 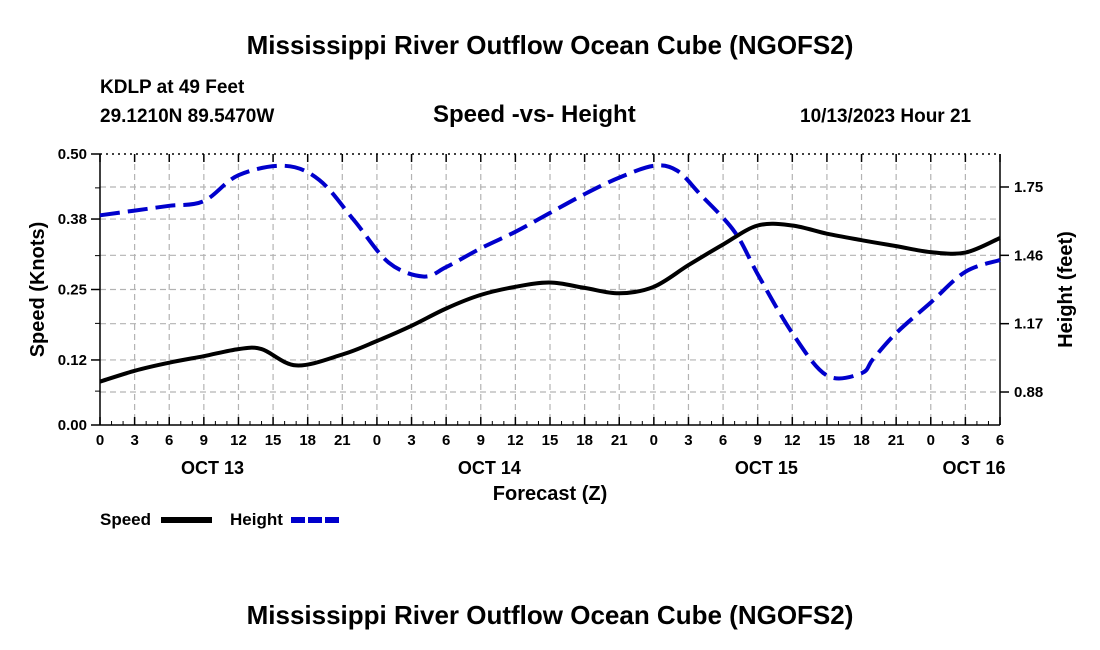 I want to click on y-tick-label: 0.50, so click(x=72, y=154).